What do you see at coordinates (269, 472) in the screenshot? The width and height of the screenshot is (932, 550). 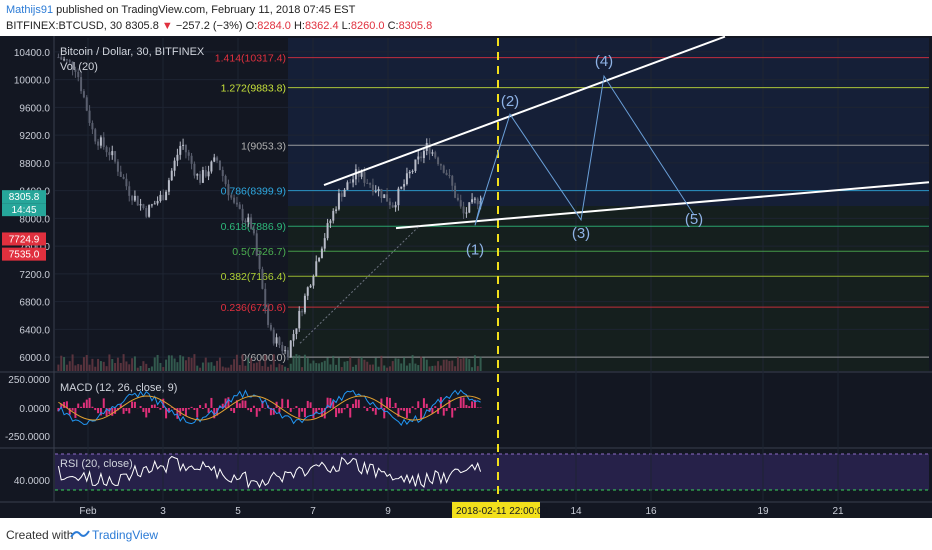 I see `rsi-line` at bounding box center [269, 472].